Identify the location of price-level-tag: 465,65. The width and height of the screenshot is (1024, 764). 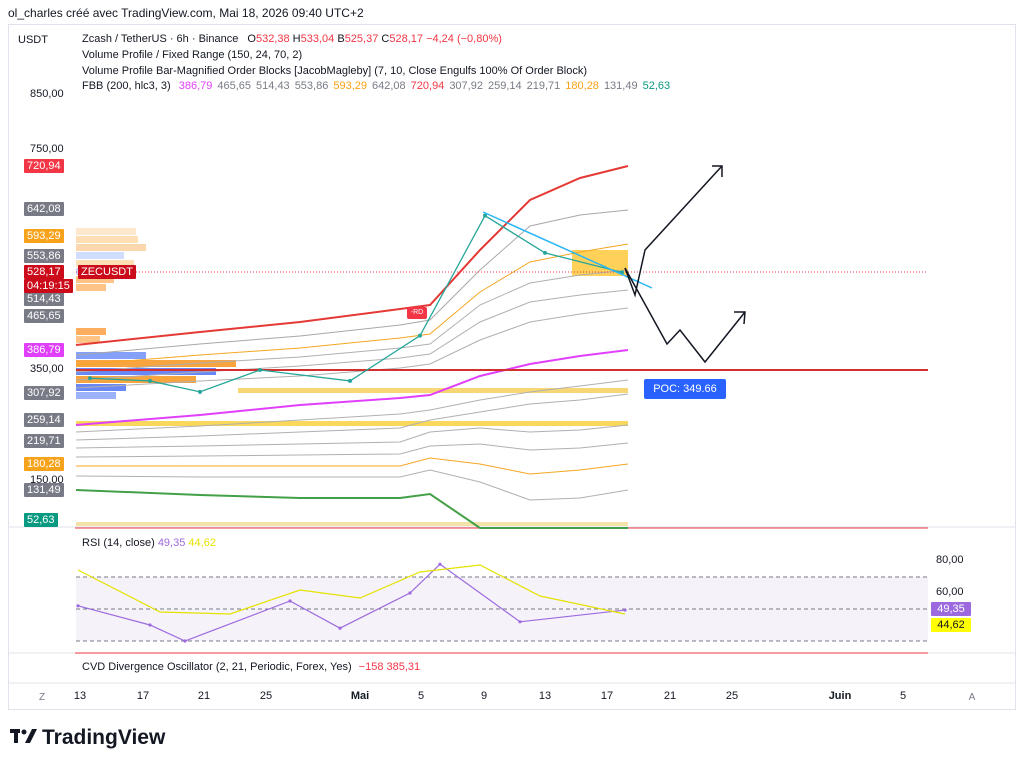
(44, 316).